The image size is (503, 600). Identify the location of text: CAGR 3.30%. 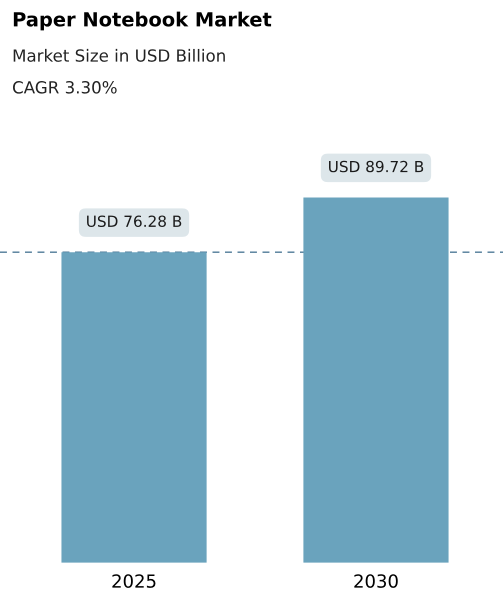
(65, 87).